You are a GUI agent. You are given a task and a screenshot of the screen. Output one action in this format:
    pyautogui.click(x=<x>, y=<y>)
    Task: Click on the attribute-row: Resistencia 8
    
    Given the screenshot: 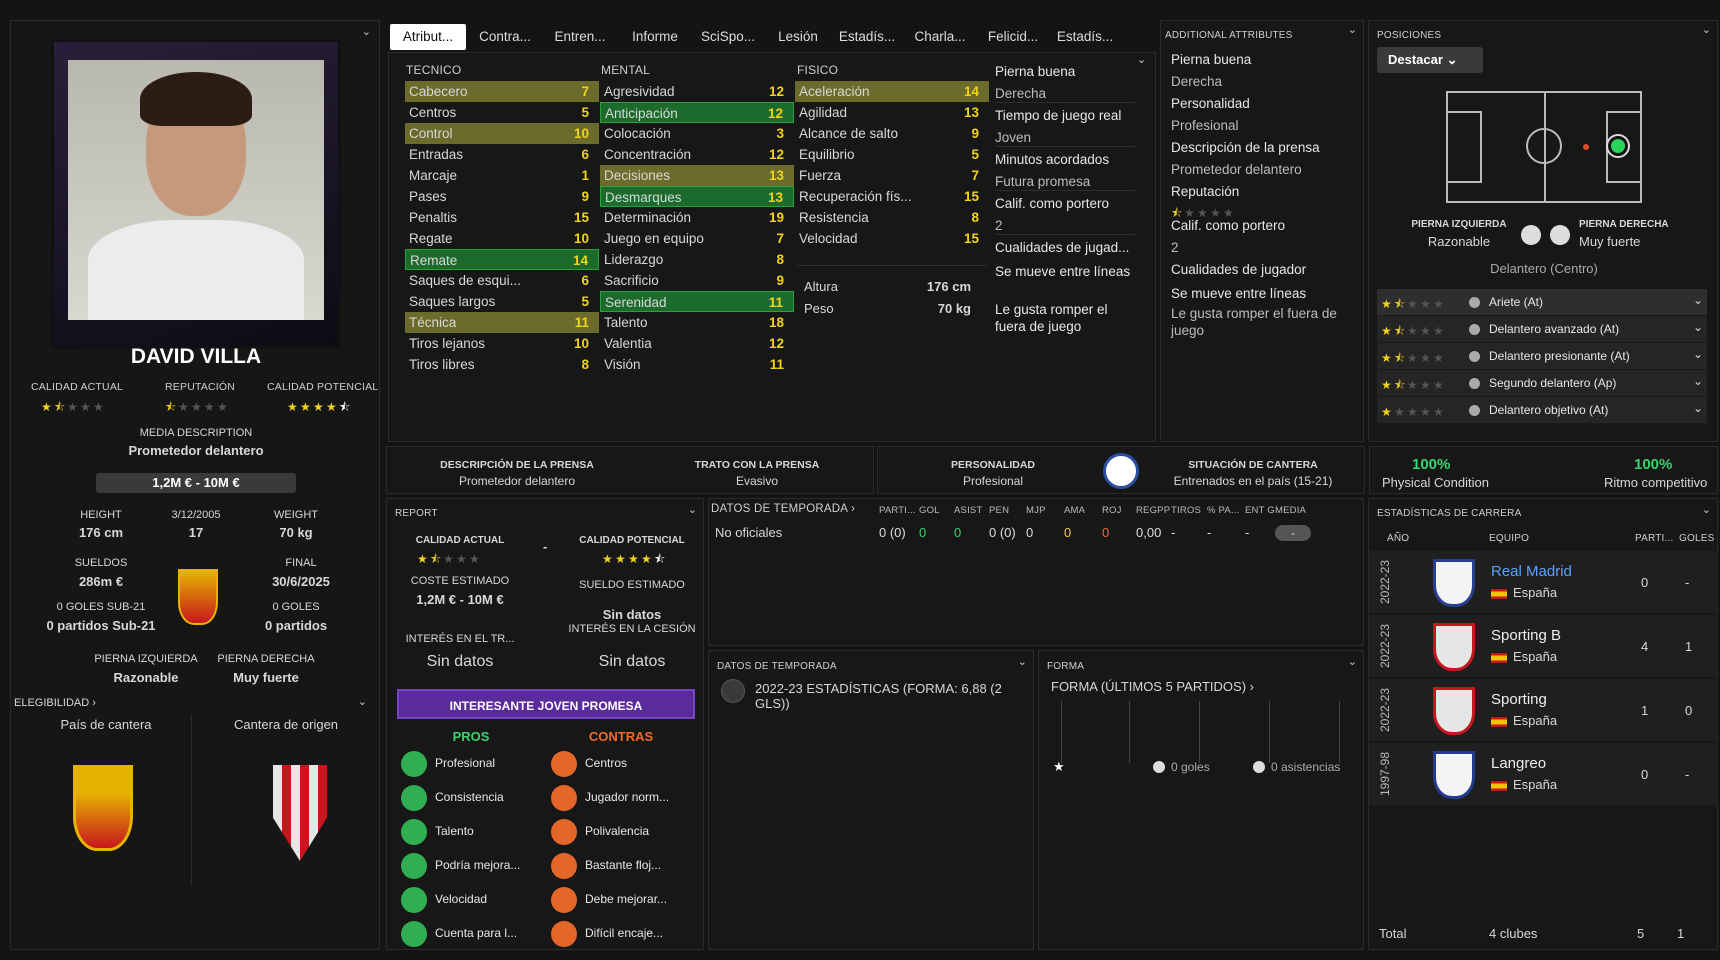 What is the action you would take?
    pyautogui.click(x=892, y=217)
    